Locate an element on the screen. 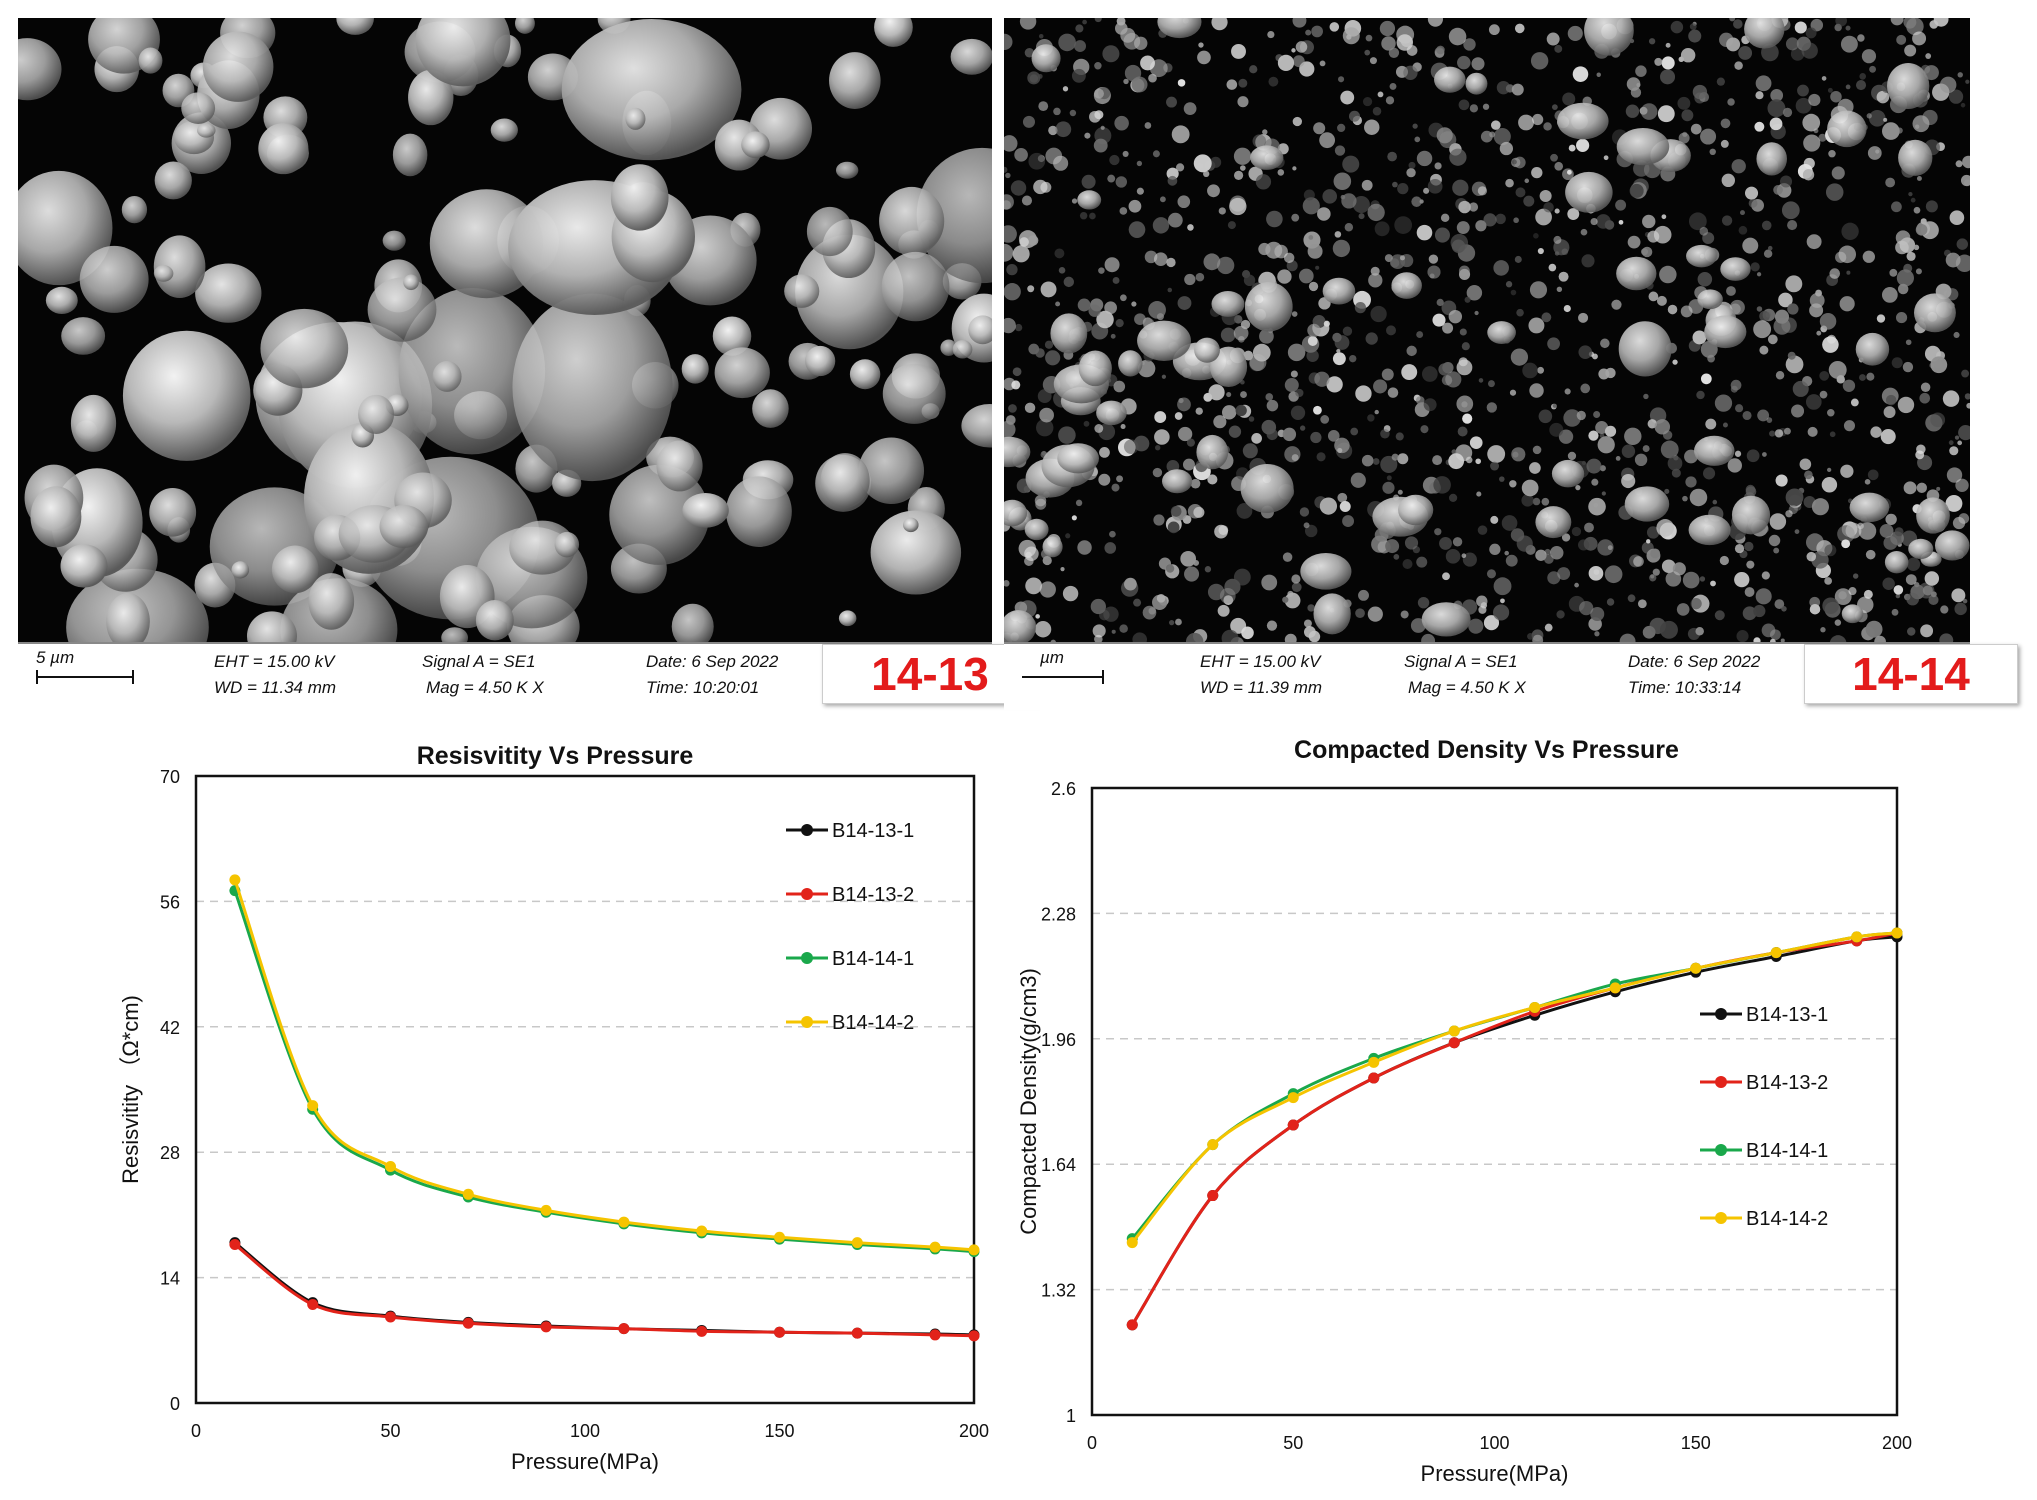  date-label: Date: 6 Sep 2022 is located at coordinates (1694, 661).